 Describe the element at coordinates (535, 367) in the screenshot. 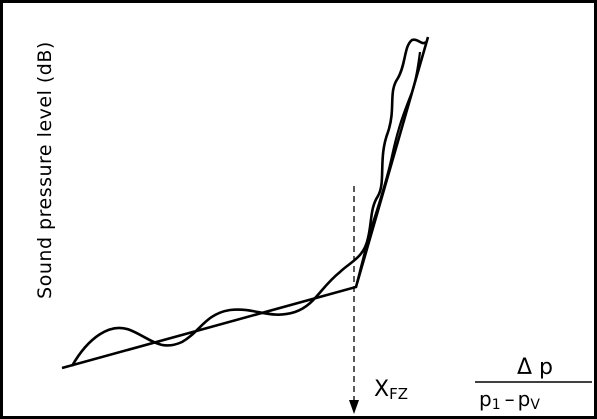

I see `ratio-numerator: Δ p` at that location.